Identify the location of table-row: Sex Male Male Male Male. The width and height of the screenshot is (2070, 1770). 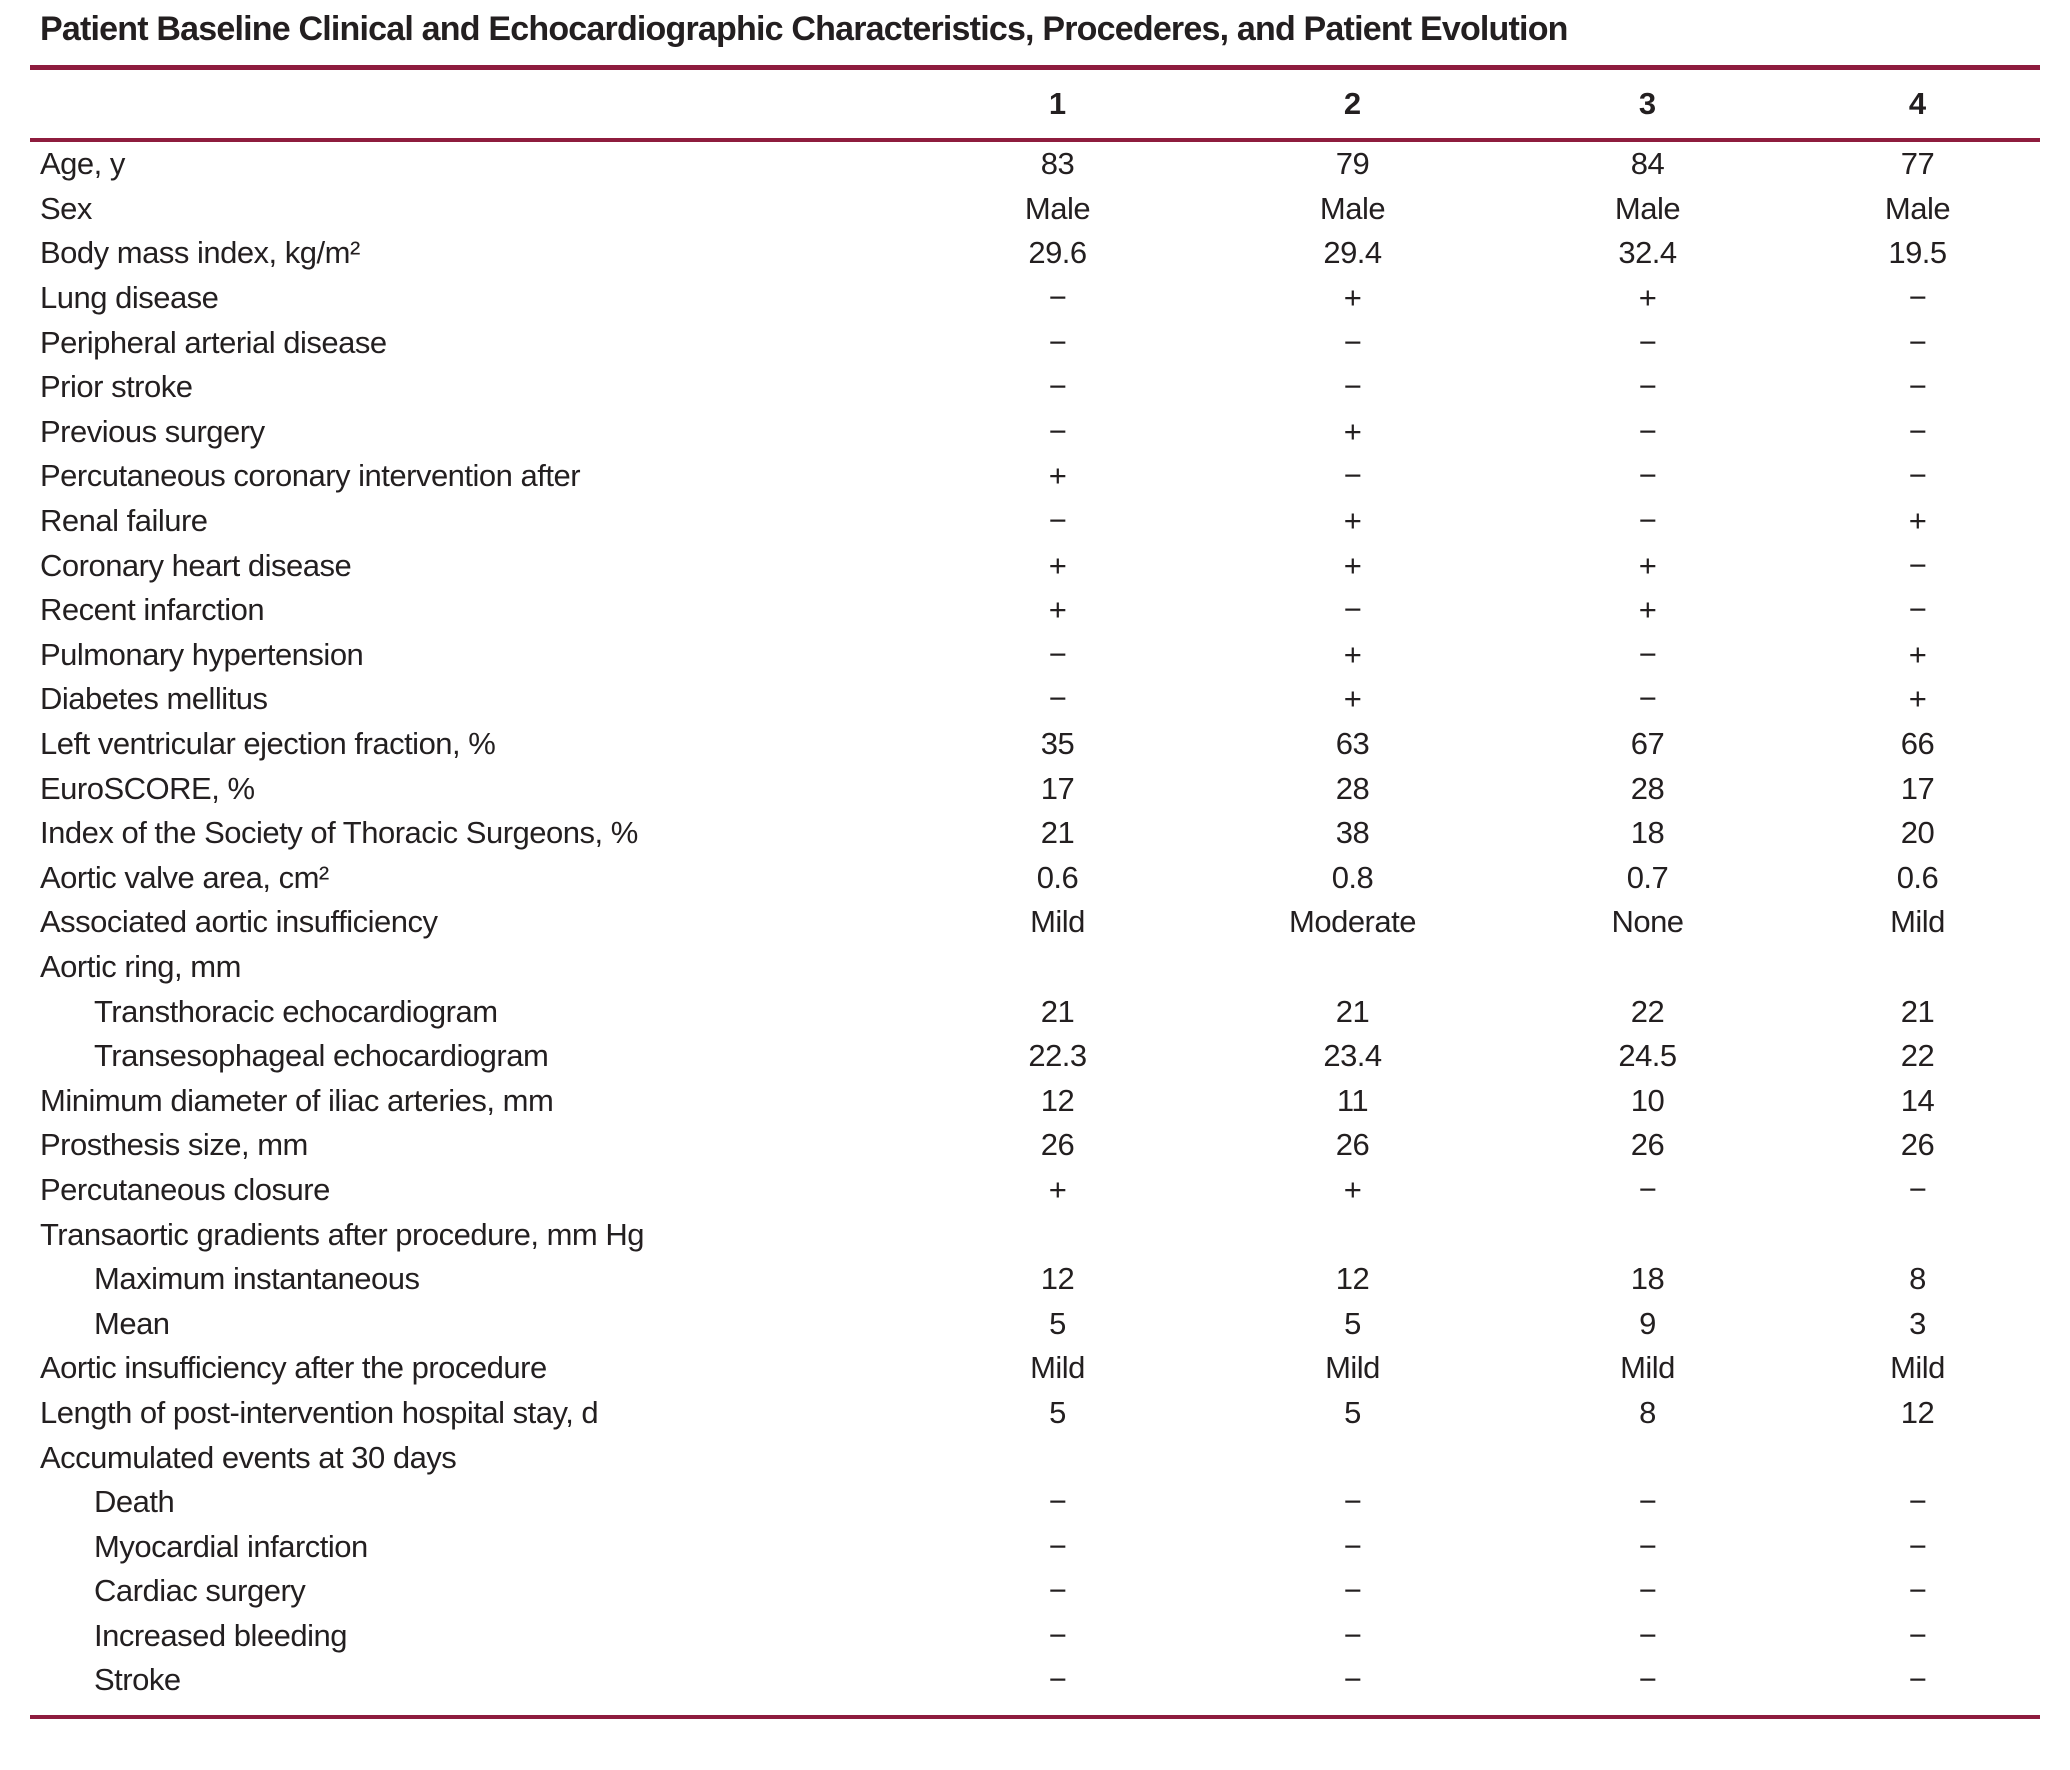
(1035, 209).